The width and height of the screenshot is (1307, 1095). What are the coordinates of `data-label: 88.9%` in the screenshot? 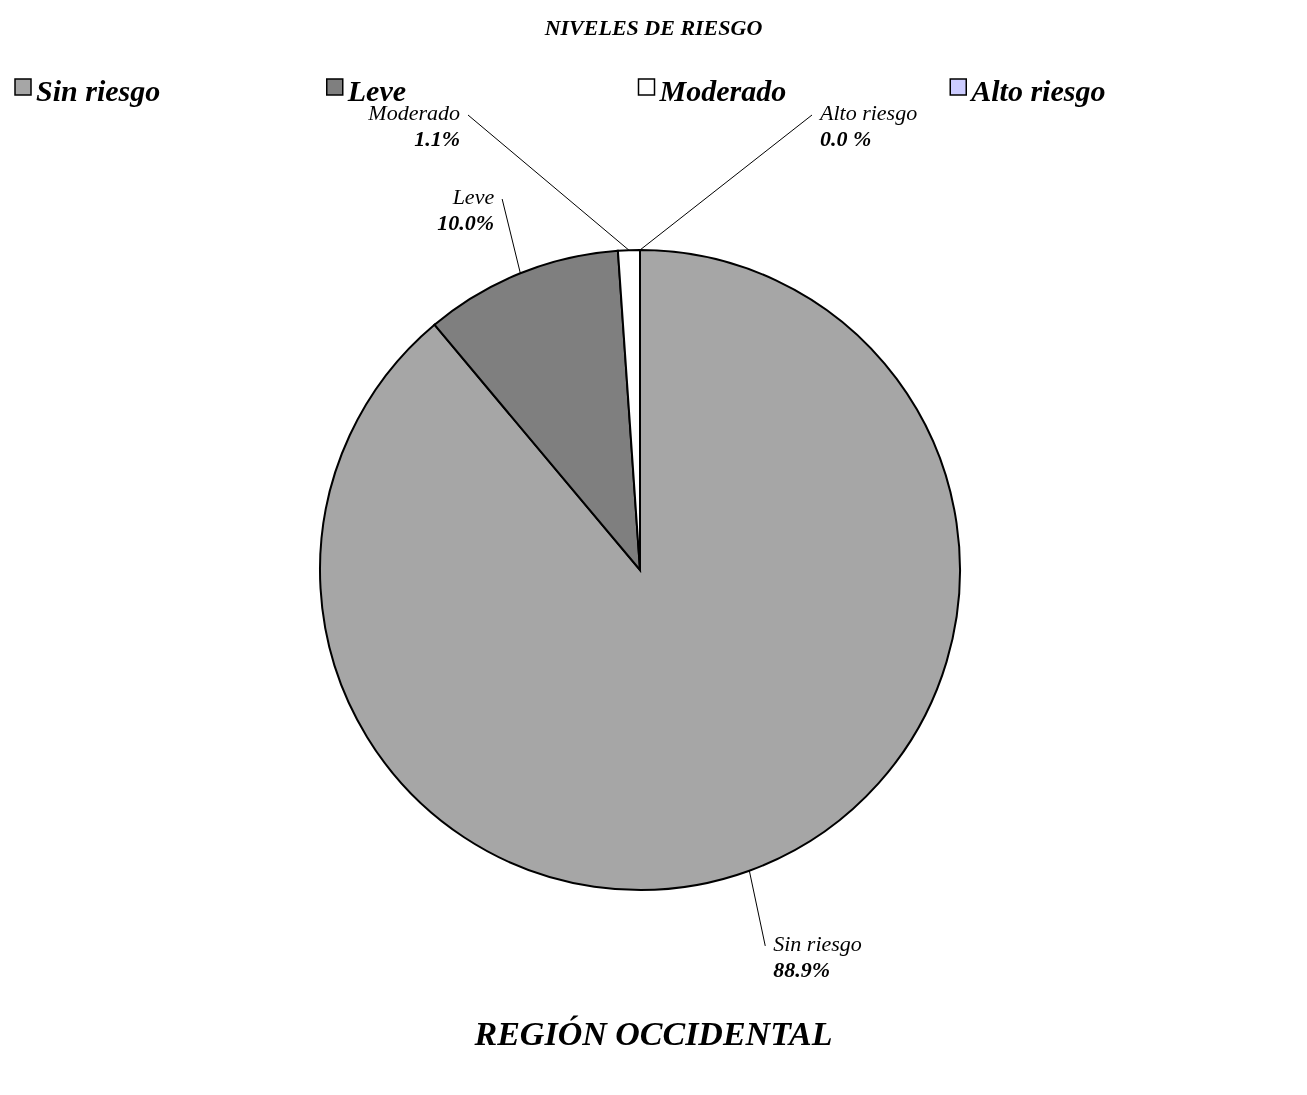 It's located at (802, 969).